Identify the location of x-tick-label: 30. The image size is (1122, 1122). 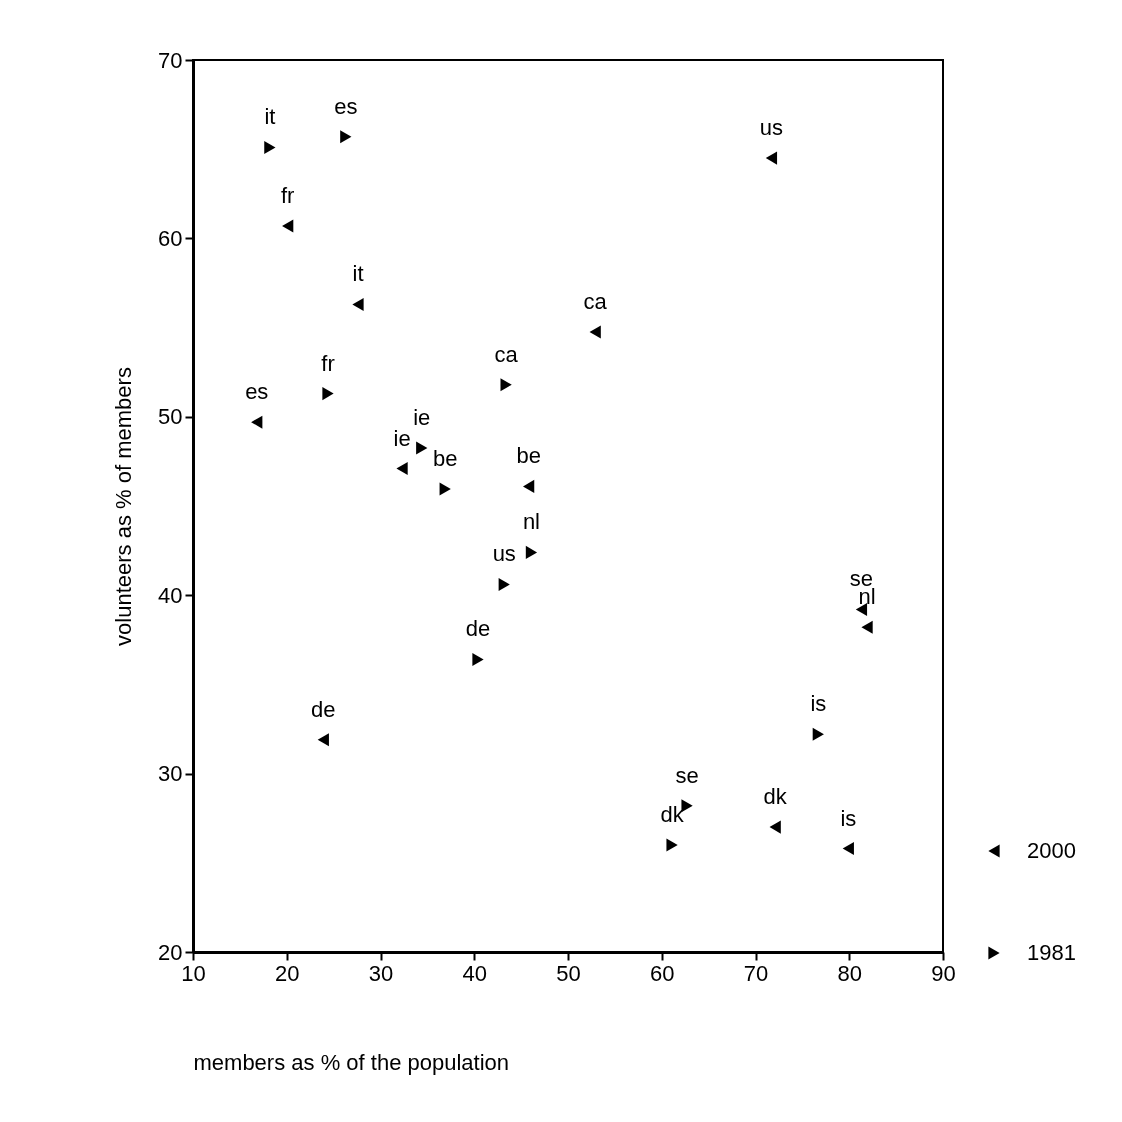
(381, 973).